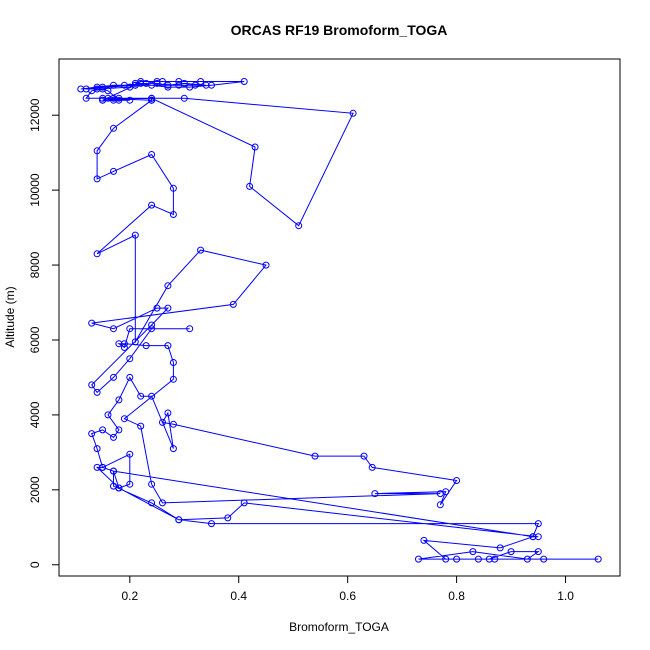  I want to click on y-tick-label: 6000, so click(35, 339).